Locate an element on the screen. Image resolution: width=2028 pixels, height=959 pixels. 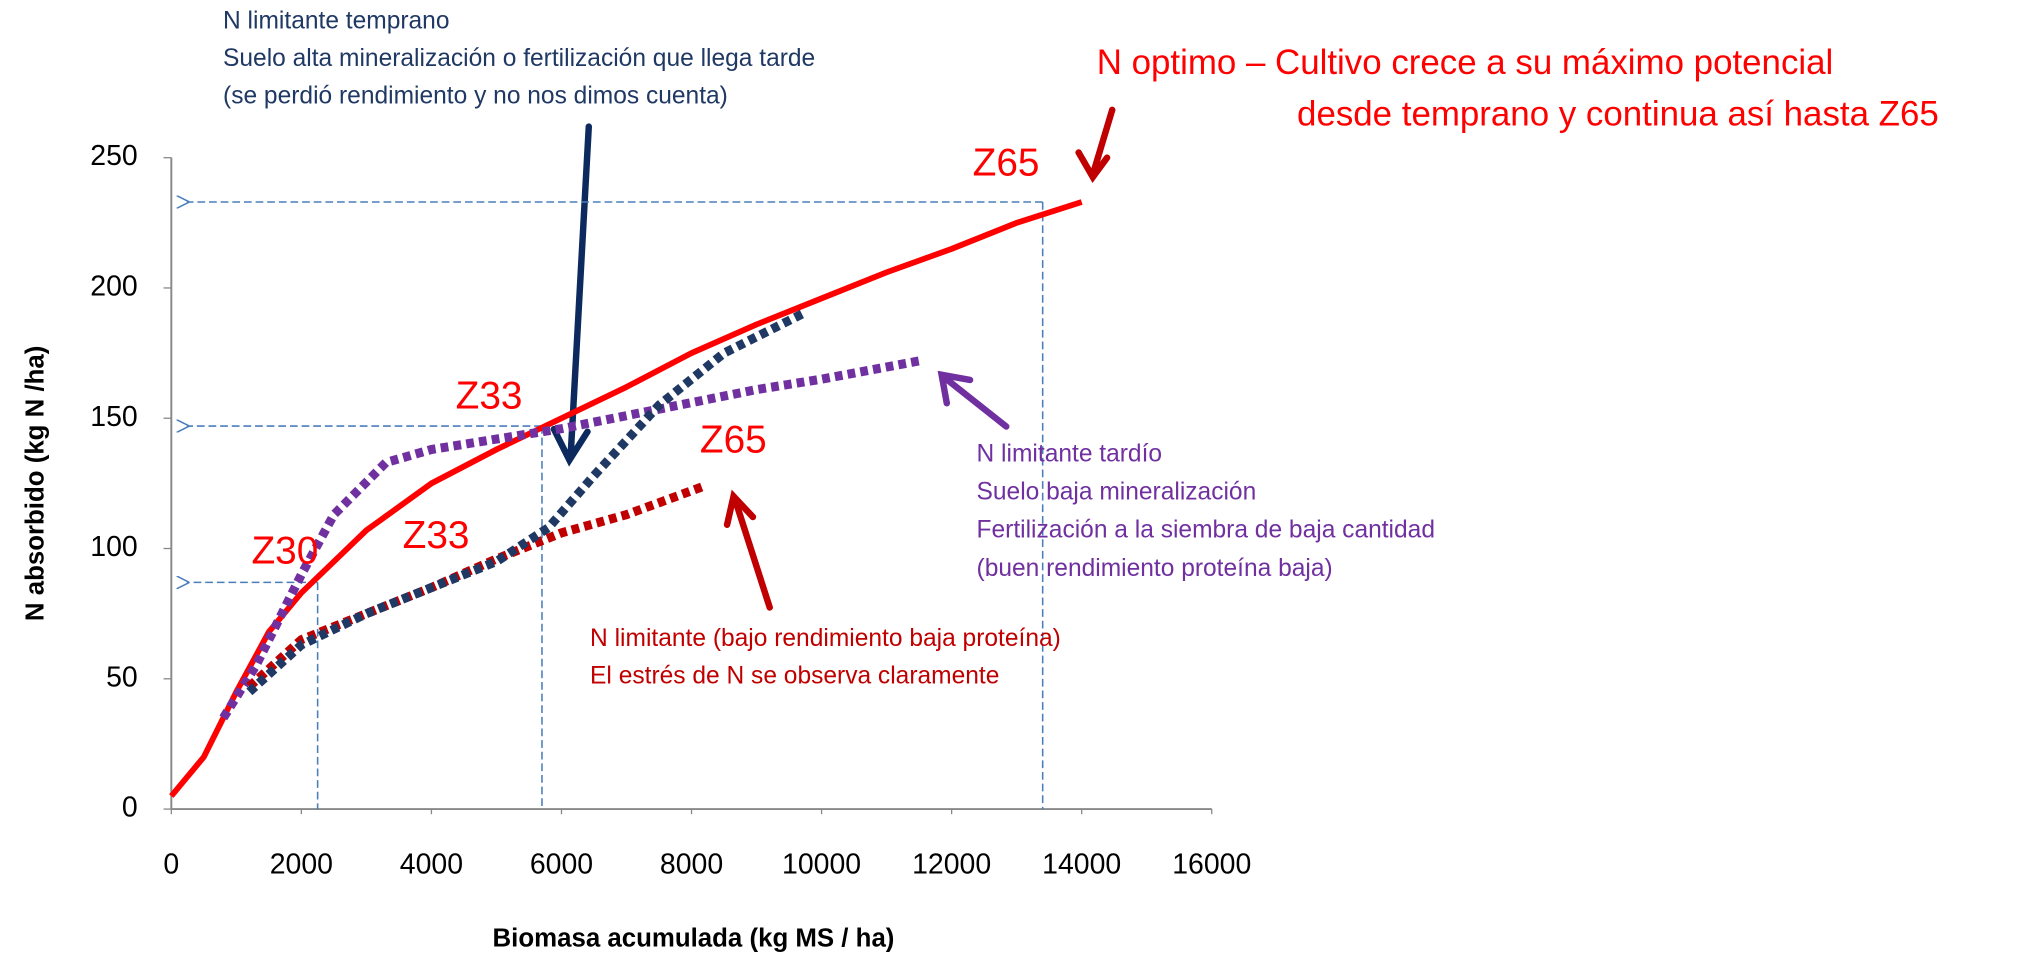
annotation-line: El estrés de N se observa claramente is located at coordinates (794, 676).